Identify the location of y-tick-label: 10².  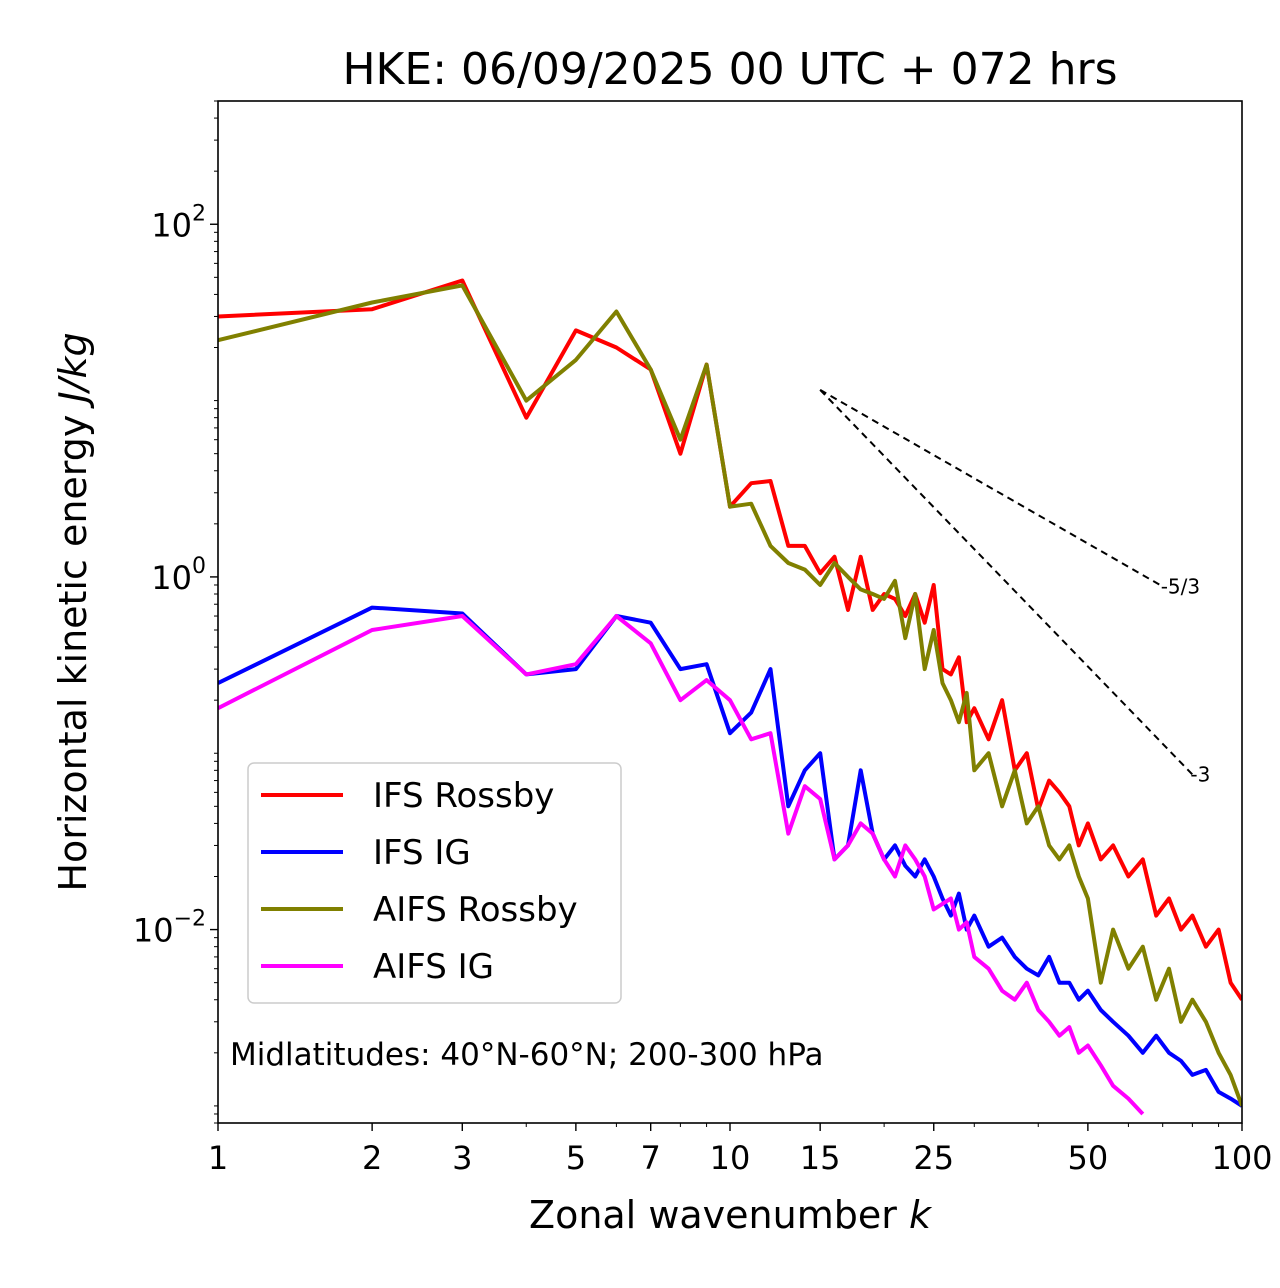
(178, 222).